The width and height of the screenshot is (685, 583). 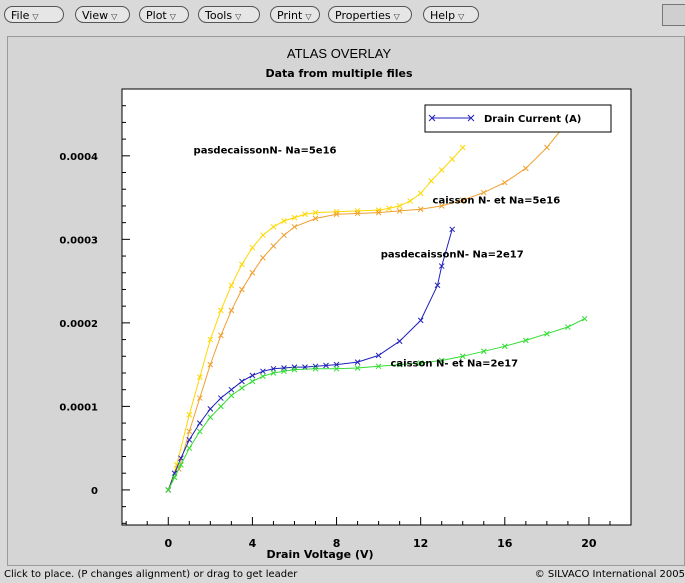 What do you see at coordinates (219, 15) in the screenshot?
I see `menu-label: Tools` at bounding box center [219, 15].